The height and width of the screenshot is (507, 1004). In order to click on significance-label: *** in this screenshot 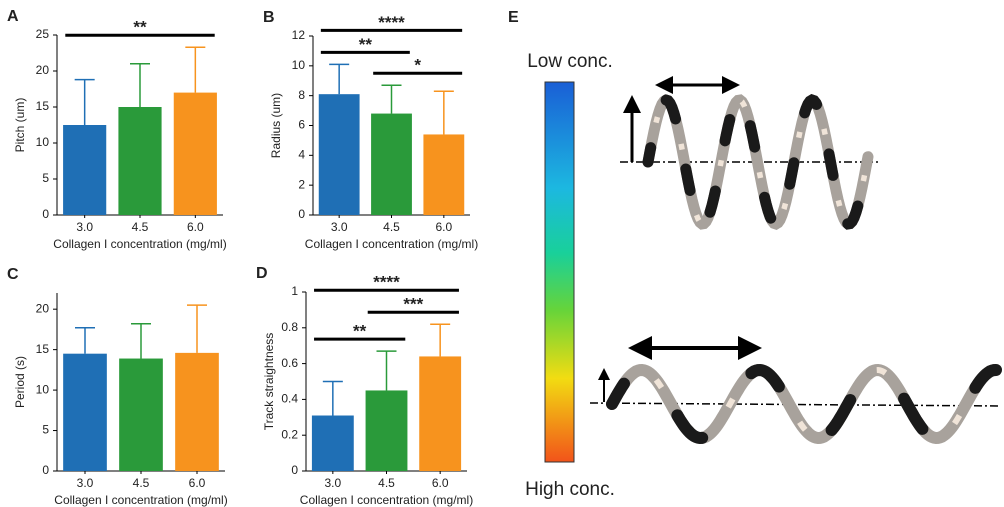, I will do `click(413, 304)`.